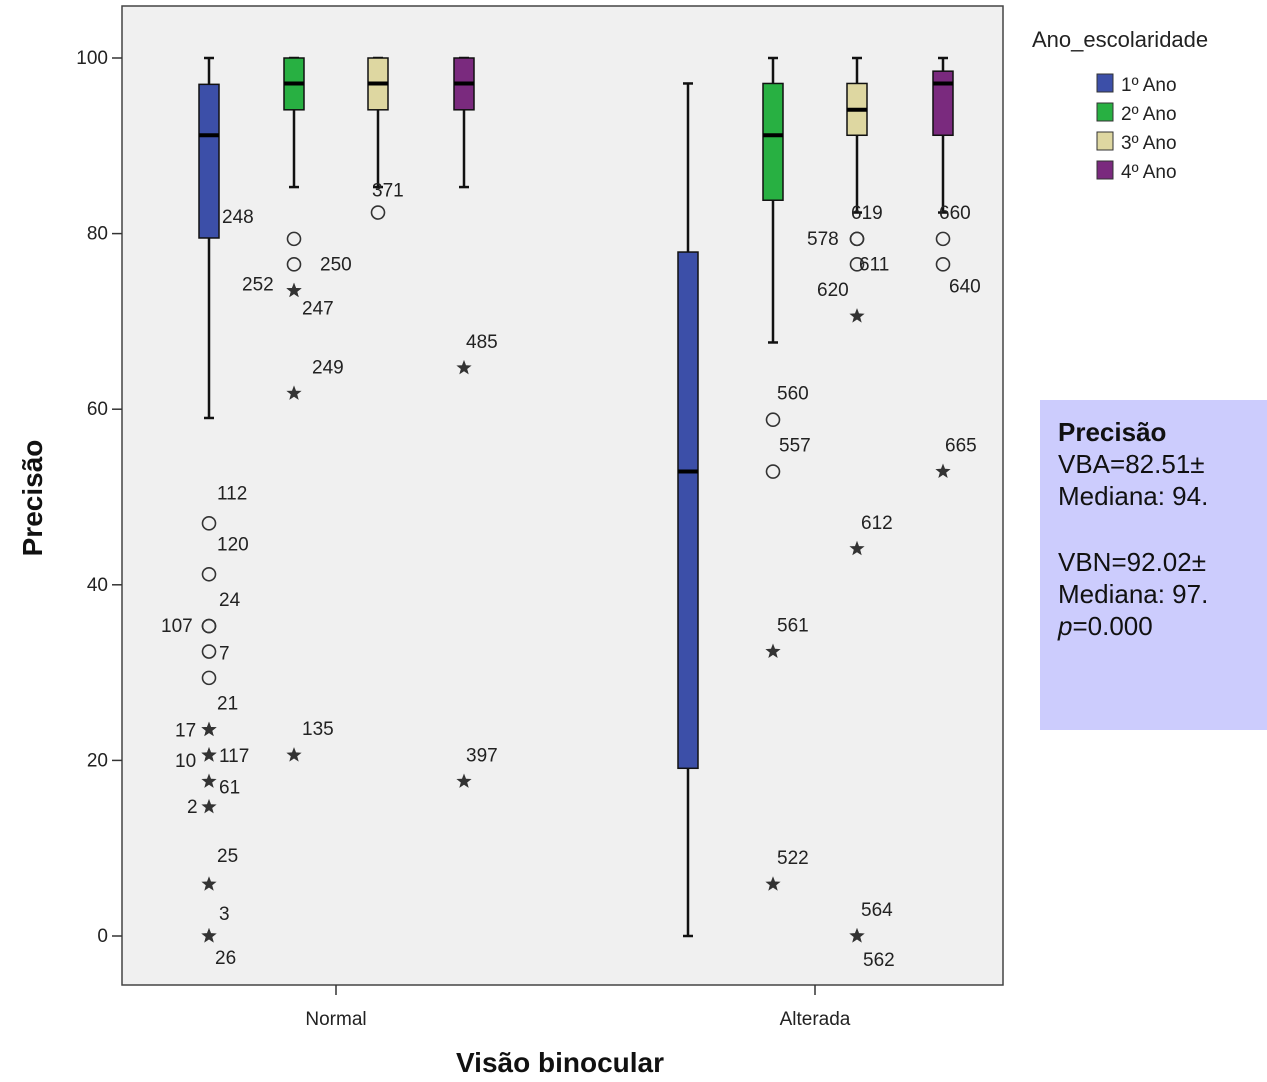 This screenshot has width=1267, height=1082. I want to click on outlier-label: 640, so click(965, 286).